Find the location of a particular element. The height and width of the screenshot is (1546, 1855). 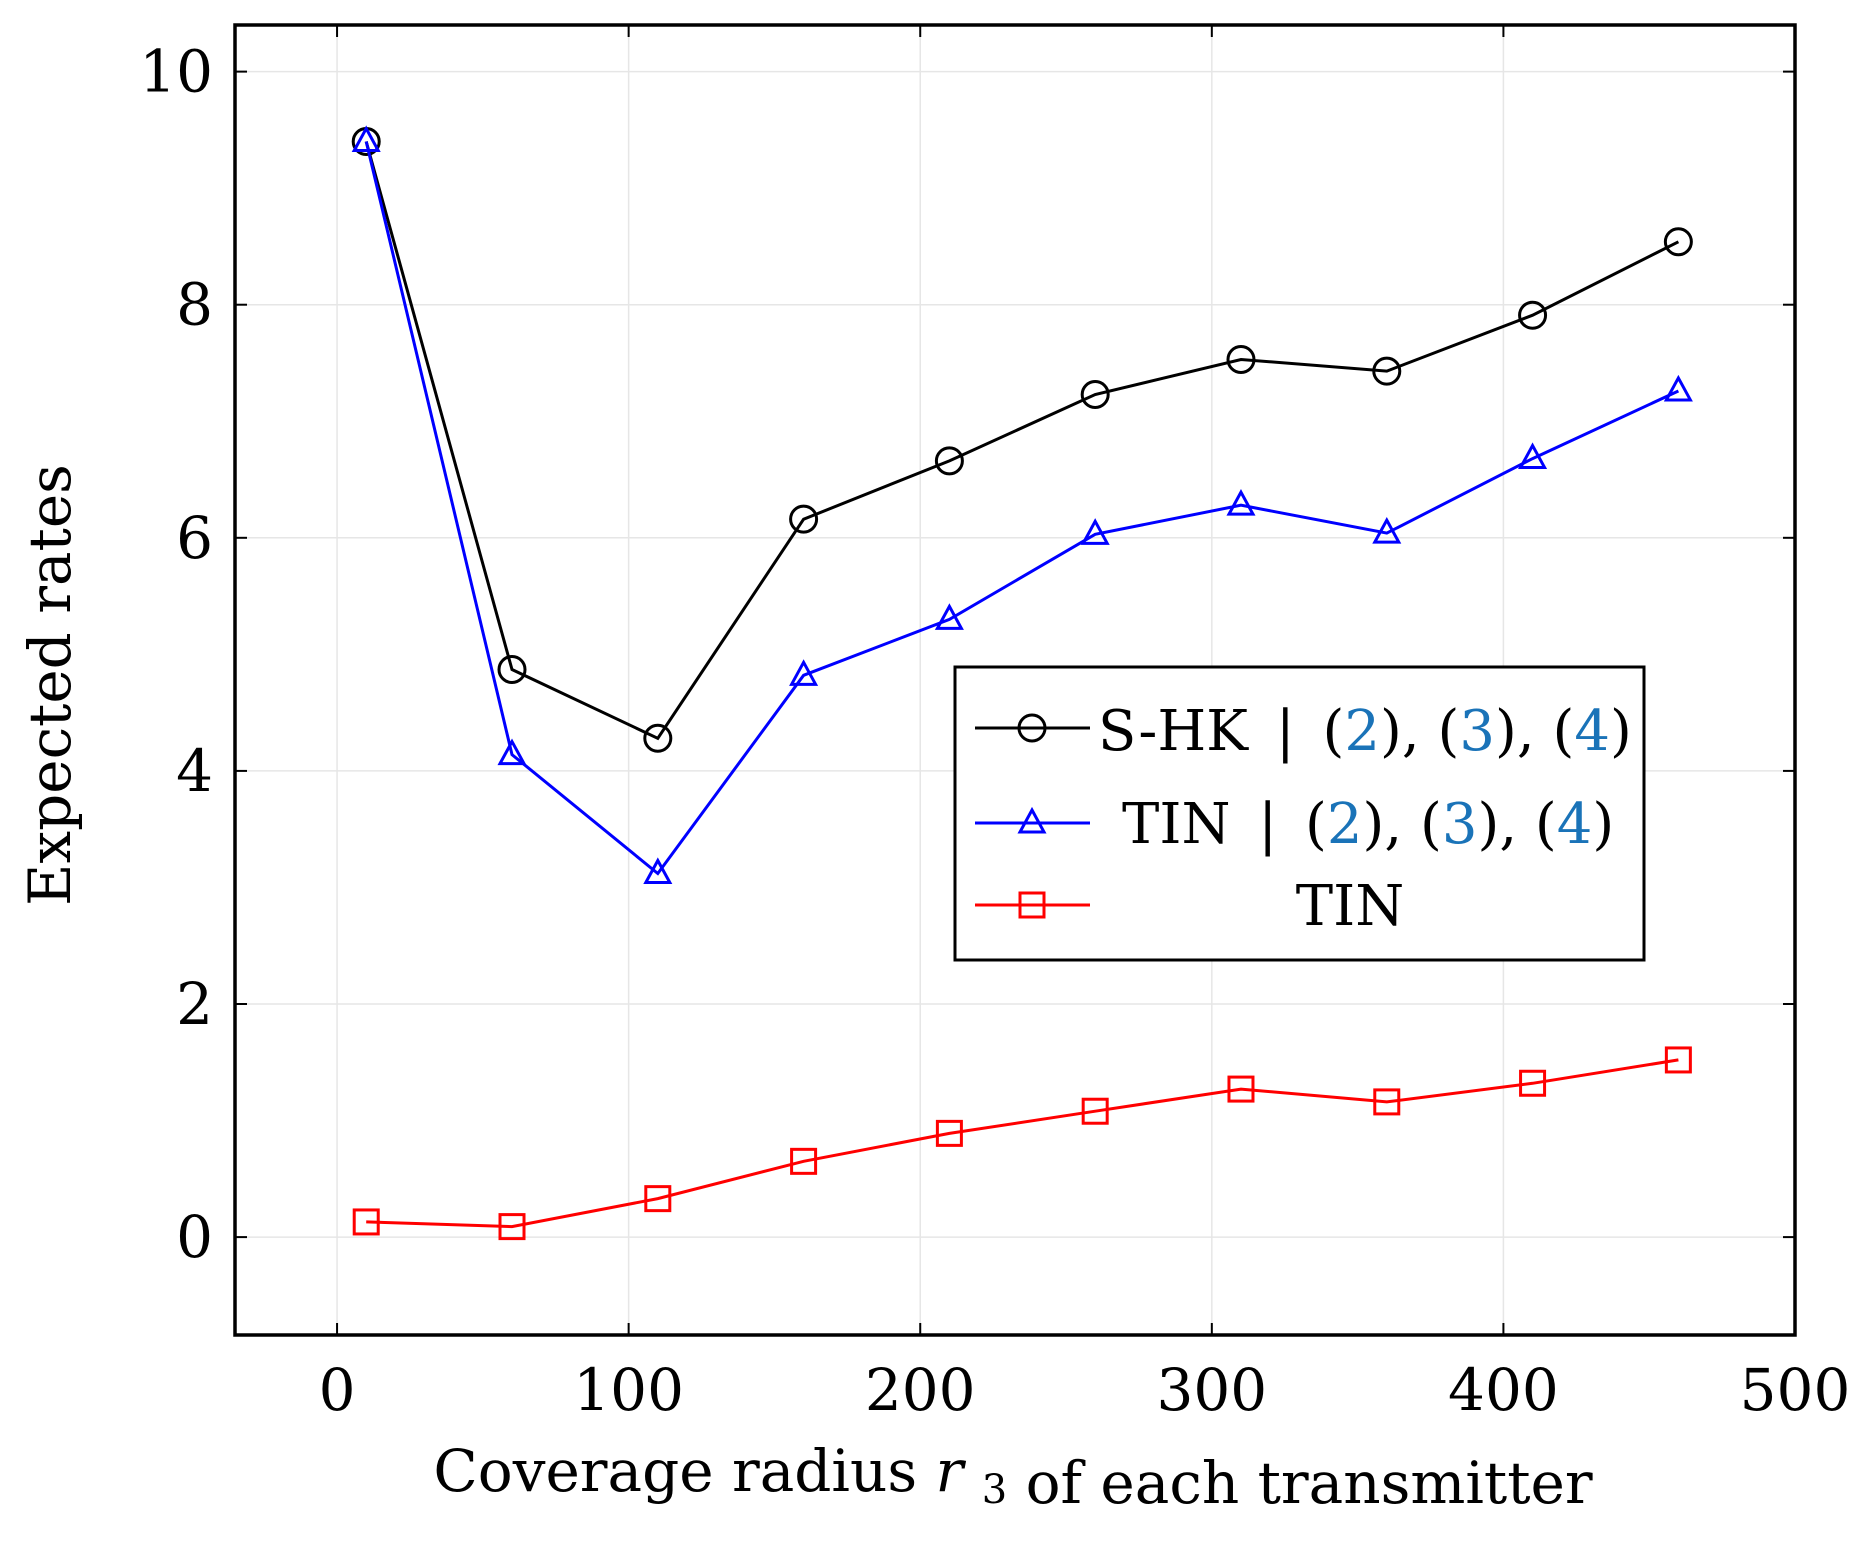

legend-label-tin-refs: TIN | (2), (3), (4) is located at coordinates (1368, 824).